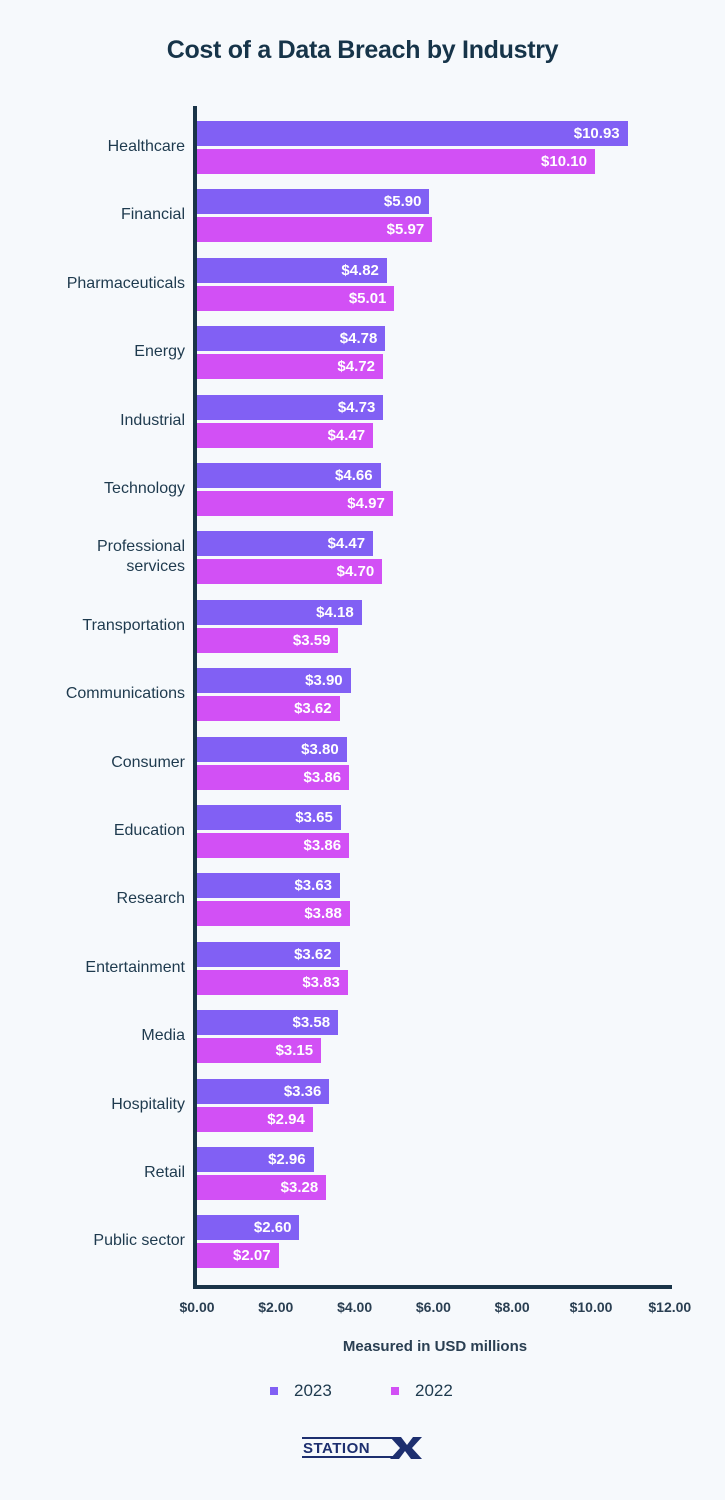 The width and height of the screenshot is (725, 1500). Describe the element at coordinates (670, 1307) in the screenshot. I see `x-tick-label: $12.00` at that location.